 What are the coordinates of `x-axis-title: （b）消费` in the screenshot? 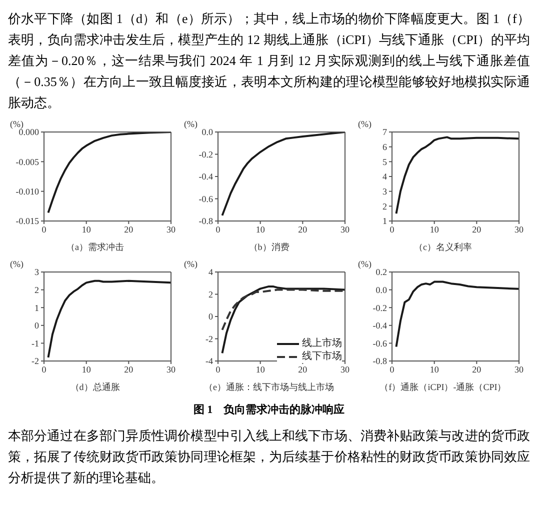 It's located at (269, 247).